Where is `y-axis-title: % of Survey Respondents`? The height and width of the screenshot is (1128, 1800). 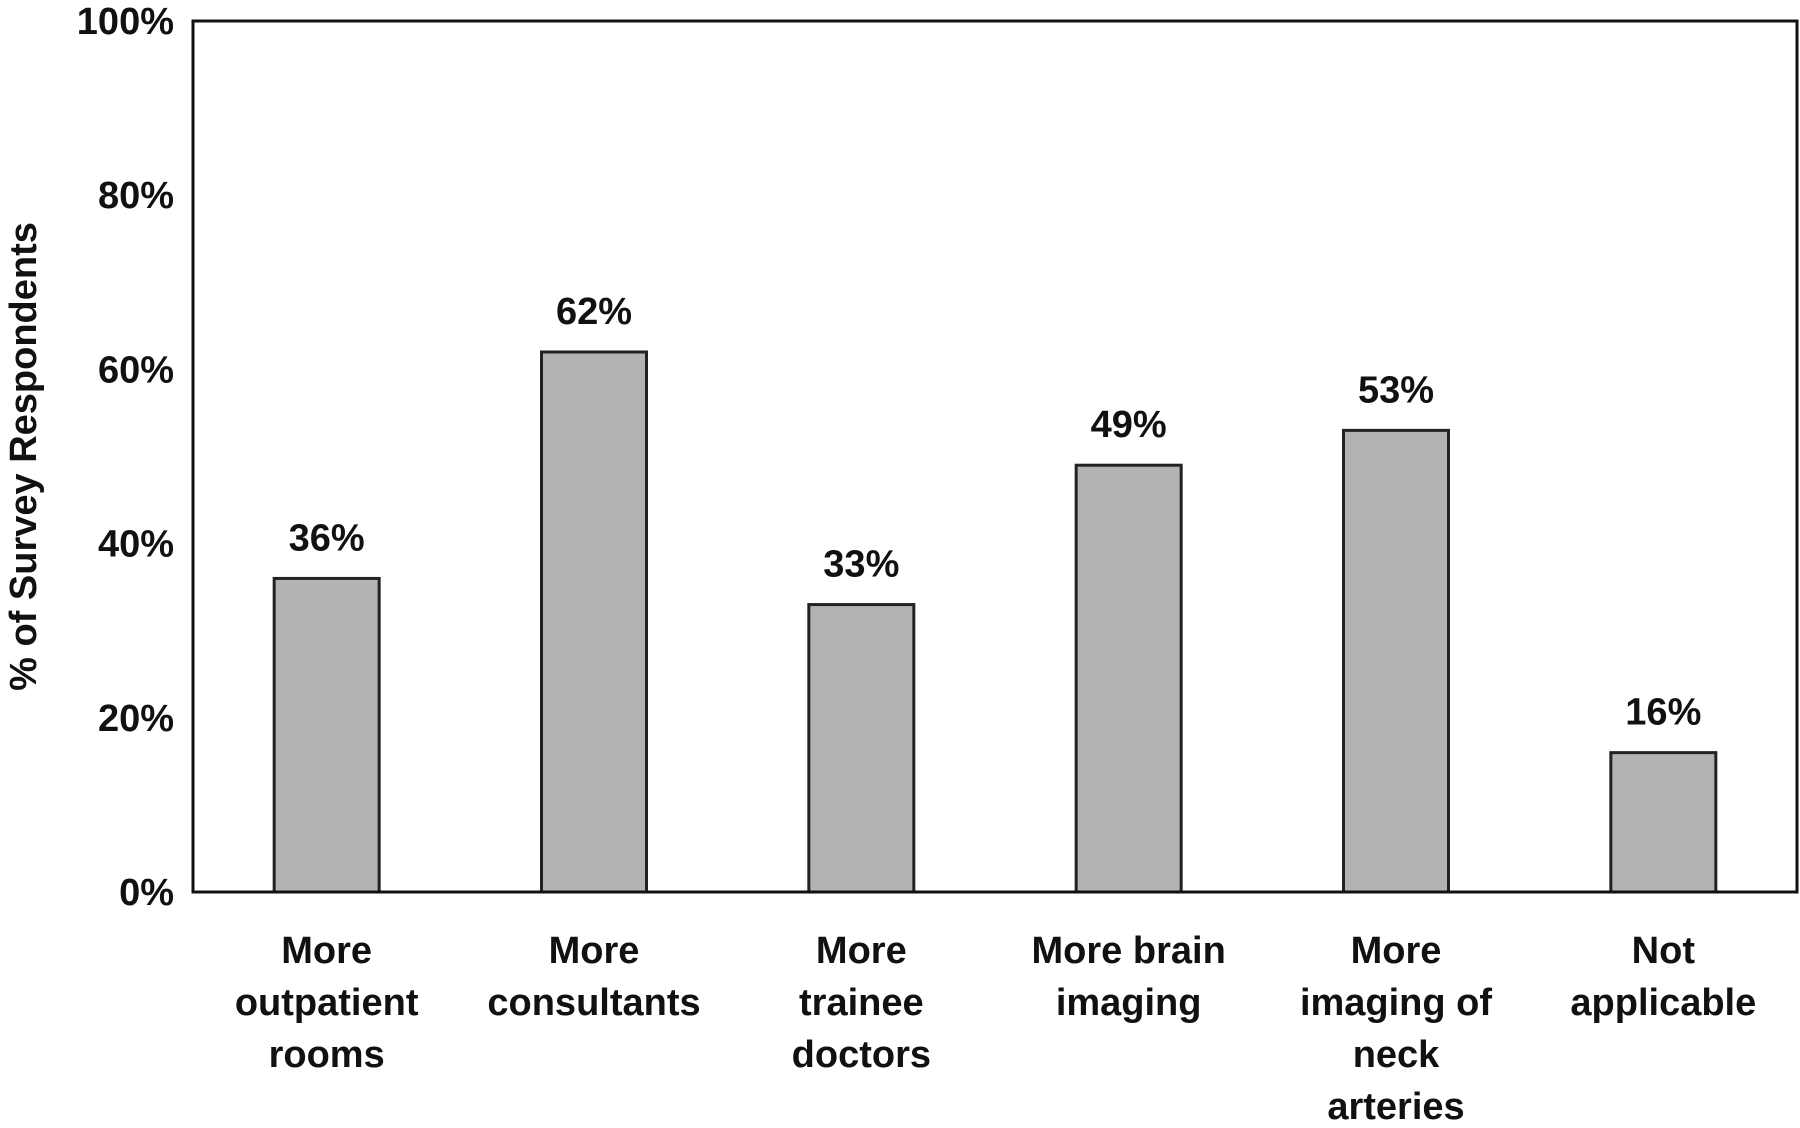
y-axis-title: % of Survey Respondents is located at coordinates (24, 456).